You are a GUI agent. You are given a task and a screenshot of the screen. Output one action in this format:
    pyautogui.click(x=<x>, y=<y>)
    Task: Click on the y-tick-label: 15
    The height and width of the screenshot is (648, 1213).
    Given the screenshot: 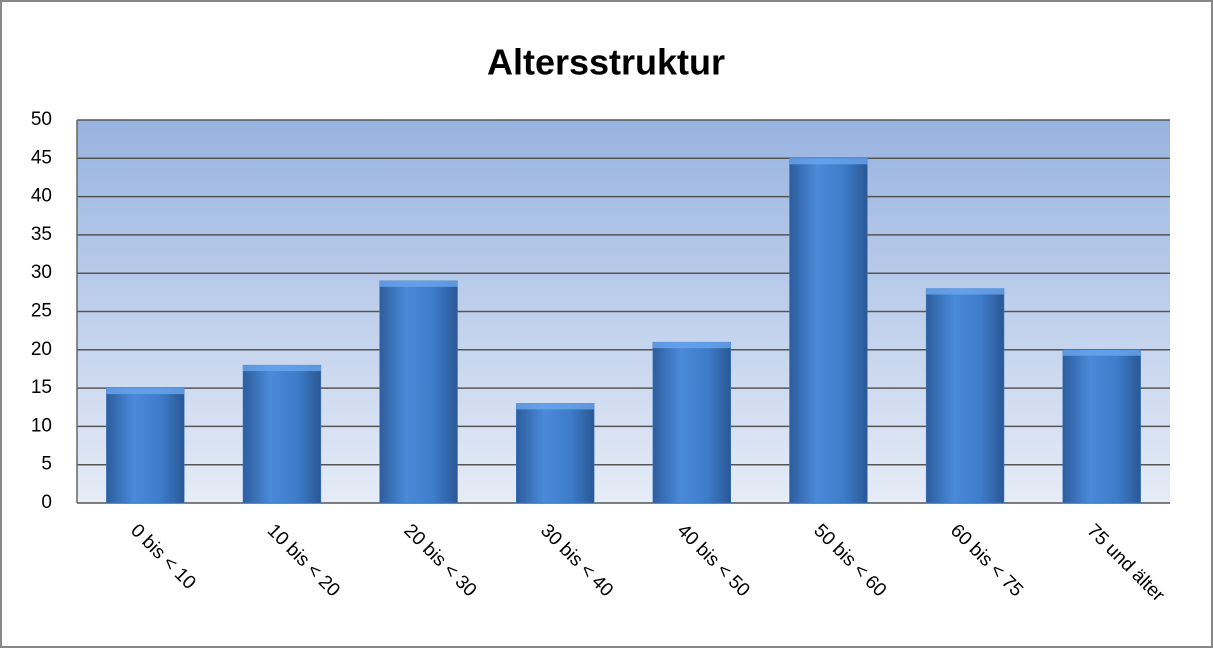 What is the action you would take?
    pyautogui.click(x=41, y=387)
    